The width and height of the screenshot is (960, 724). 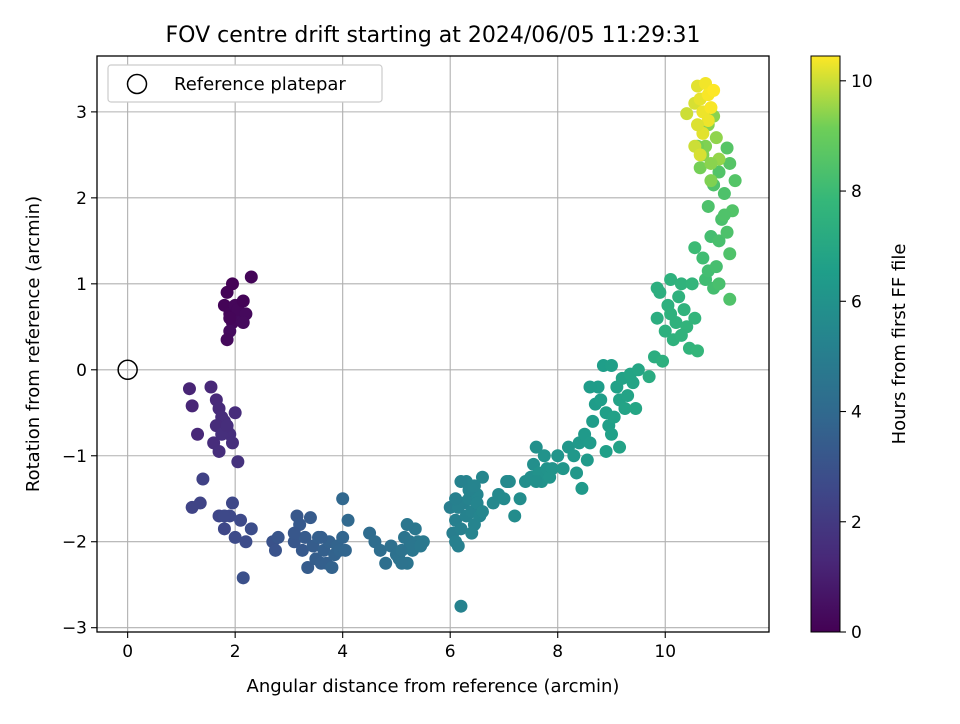 I want to click on legend-label: Reference platepar, so click(x=260, y=84).